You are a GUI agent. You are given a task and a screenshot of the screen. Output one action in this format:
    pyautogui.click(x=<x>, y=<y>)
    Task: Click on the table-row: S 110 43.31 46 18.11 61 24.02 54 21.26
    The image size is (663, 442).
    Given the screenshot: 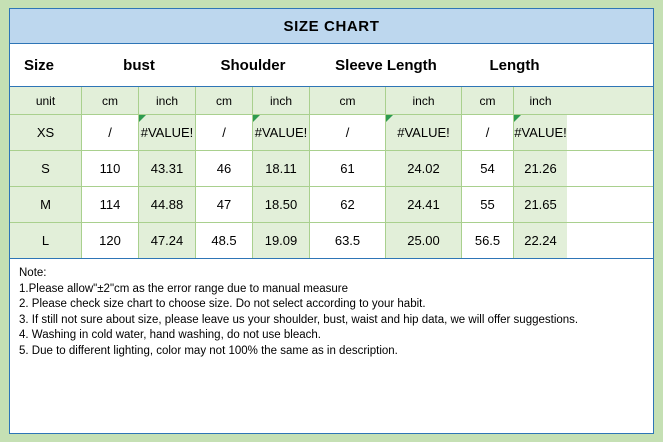 What is the action you would take?
    pyautogui.click(x=331, y=169)
    